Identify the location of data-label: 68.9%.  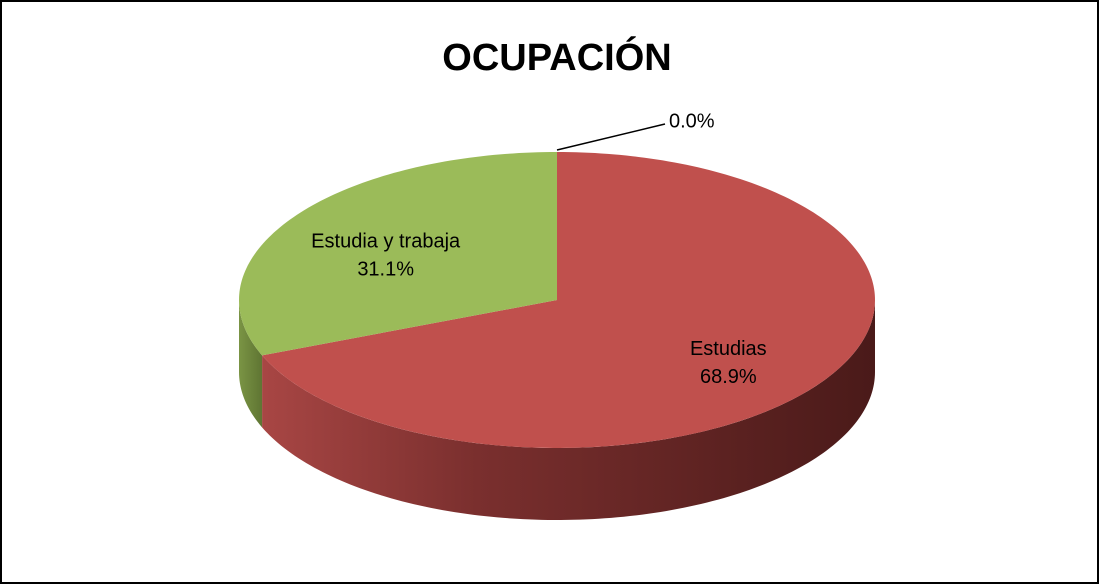
(728, 377).